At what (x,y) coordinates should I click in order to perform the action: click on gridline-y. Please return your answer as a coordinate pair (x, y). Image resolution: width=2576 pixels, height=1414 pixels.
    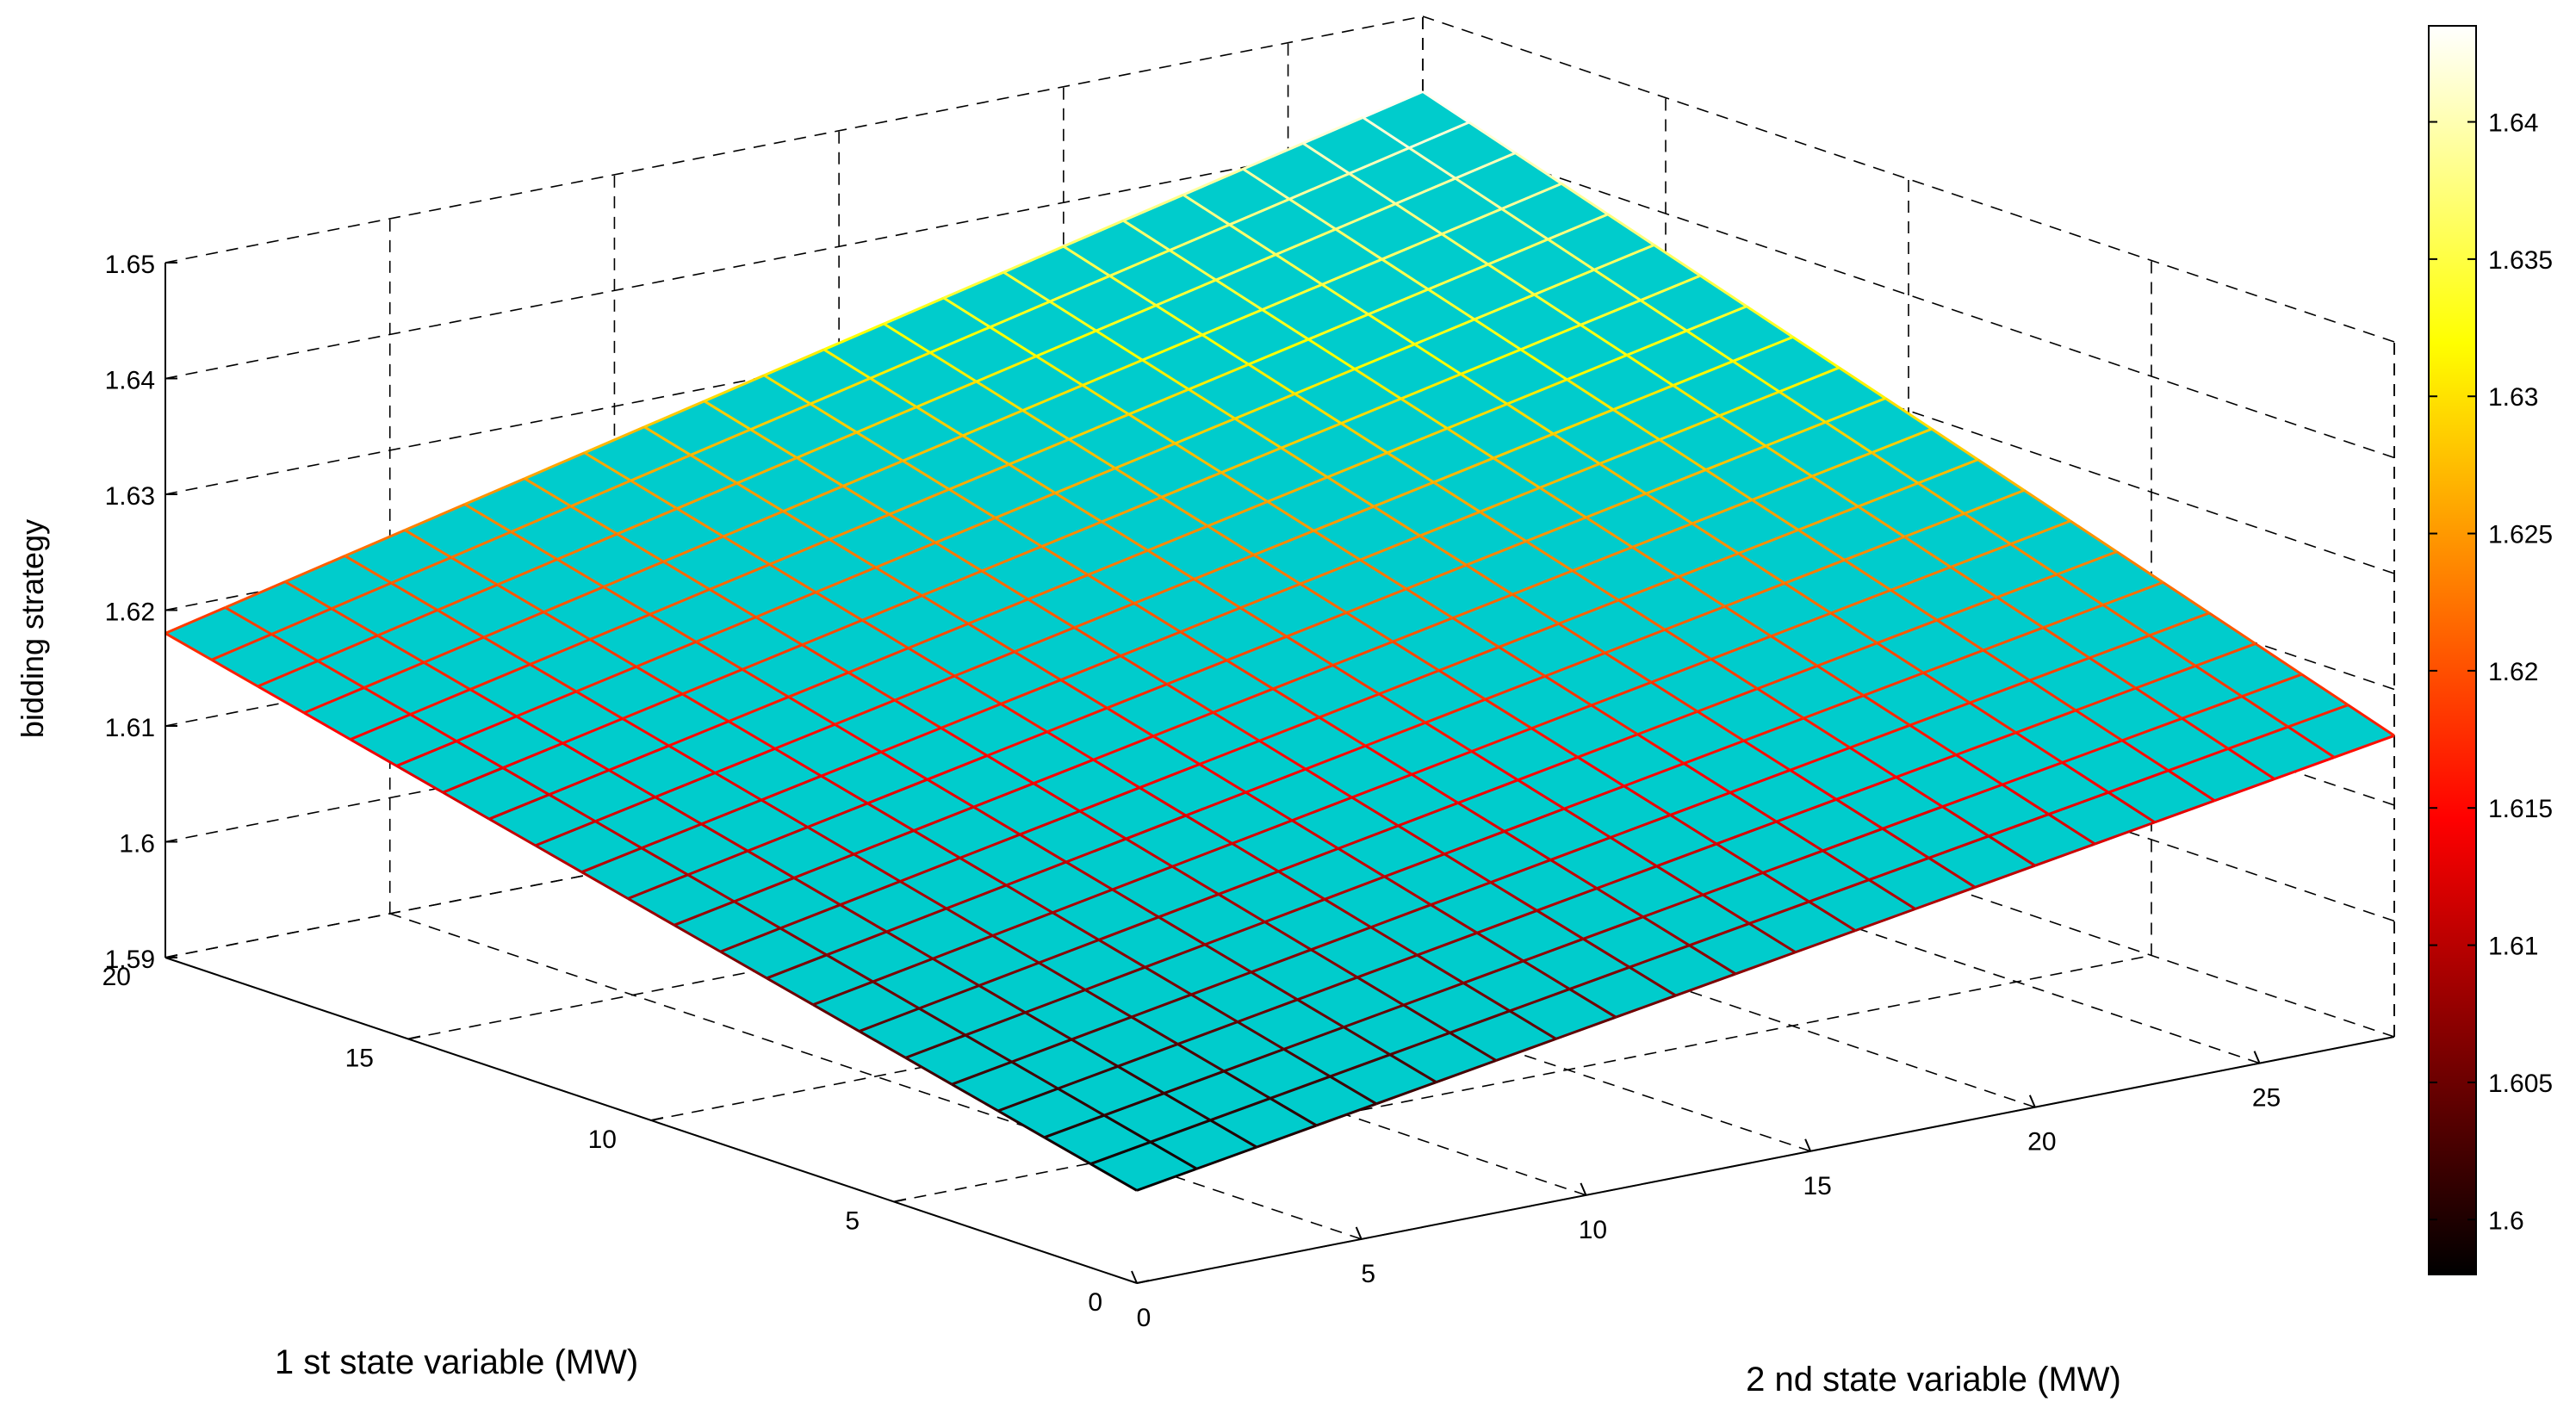
    Looking at the image, I should click on (875, 1076).